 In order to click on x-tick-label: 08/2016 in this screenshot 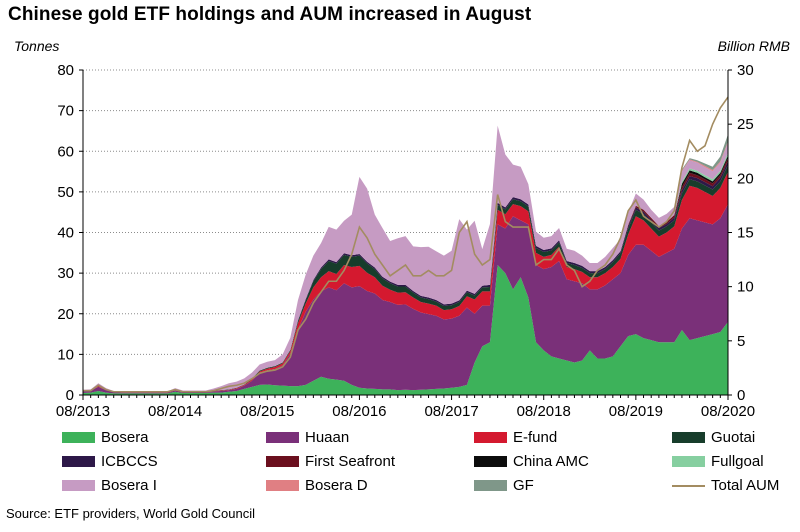, I will do `click(359, 411)`.